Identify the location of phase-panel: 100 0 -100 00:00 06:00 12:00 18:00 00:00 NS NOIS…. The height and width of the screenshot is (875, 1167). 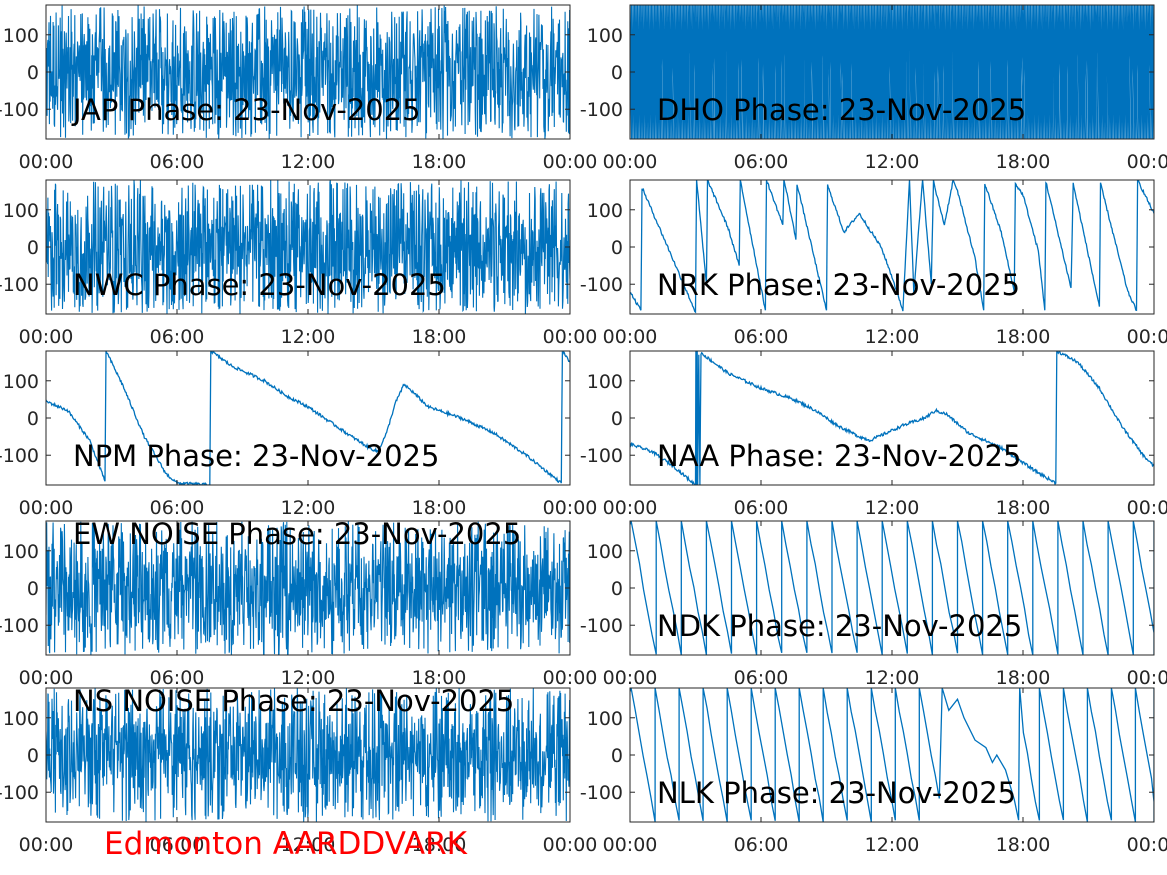
(298, 770).